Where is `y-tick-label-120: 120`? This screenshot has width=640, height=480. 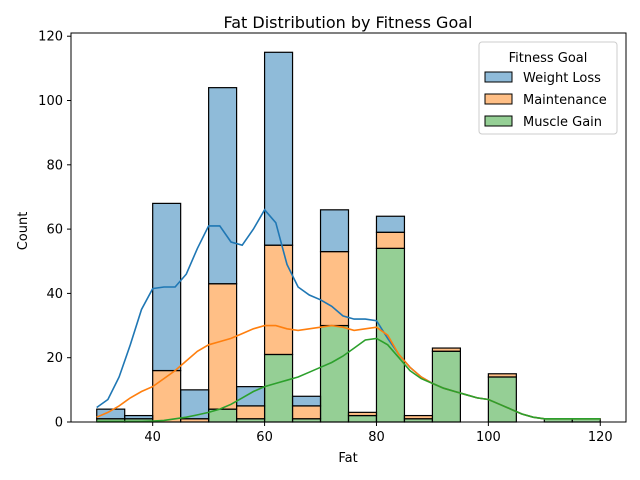
y-tick-label-120: 120 is located at coordinates (50, 37).